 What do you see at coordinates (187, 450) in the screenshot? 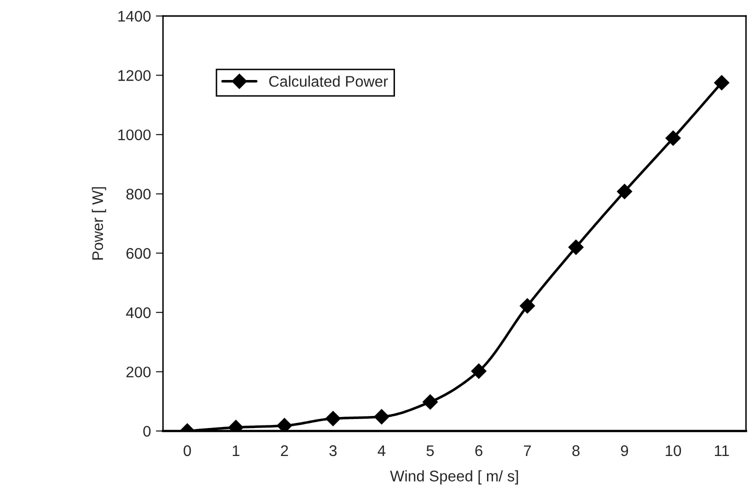
I see `x-tick-label: 0` at bounding box center [187, 450].